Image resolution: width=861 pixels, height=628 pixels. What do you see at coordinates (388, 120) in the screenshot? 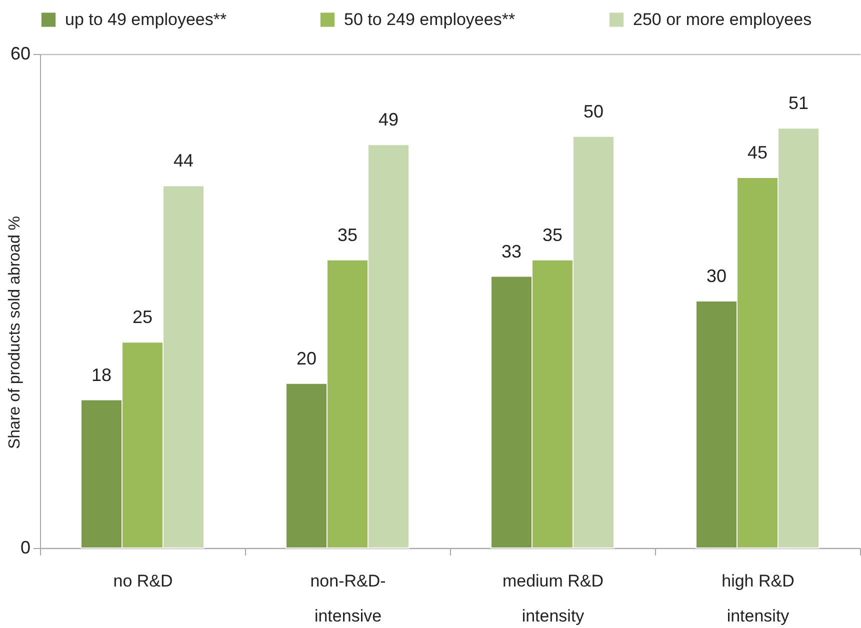
I see `data-label: 49` at bounding box center [388, 120].